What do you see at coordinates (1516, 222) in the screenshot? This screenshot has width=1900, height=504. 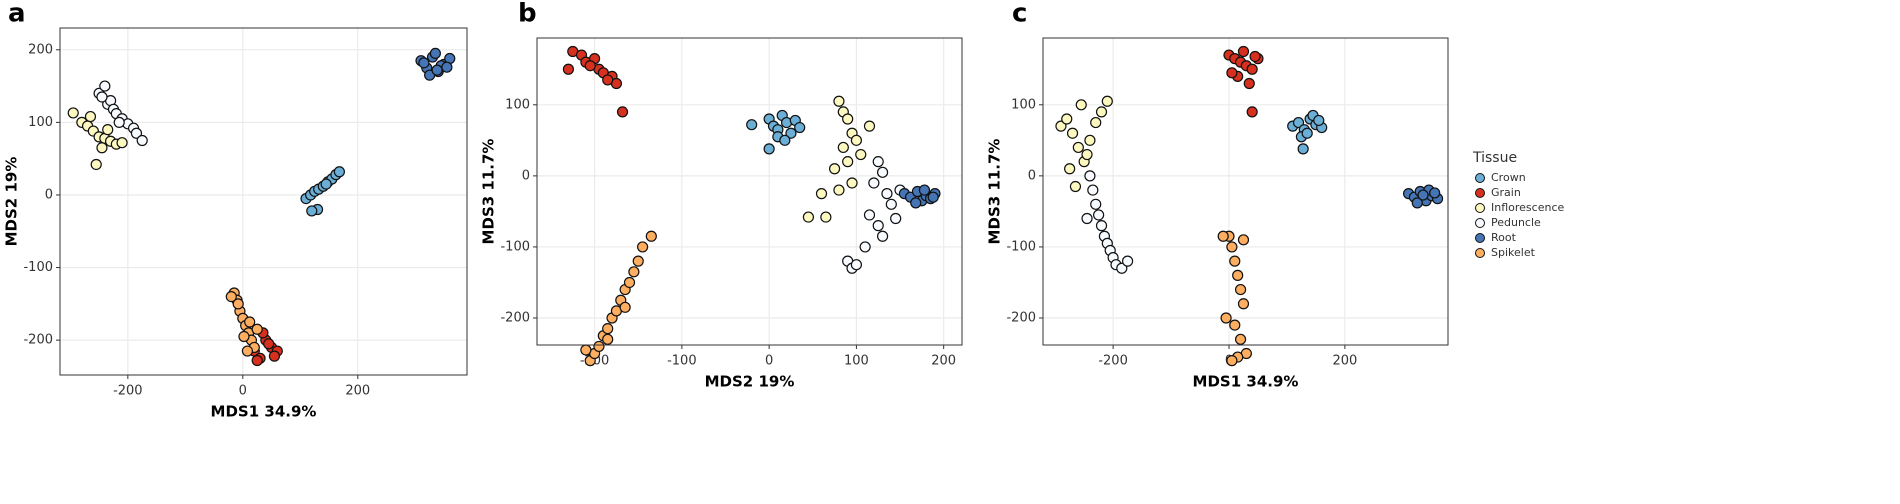 I see `legend-label: Peduncle` at bounding box center [1516, 222].